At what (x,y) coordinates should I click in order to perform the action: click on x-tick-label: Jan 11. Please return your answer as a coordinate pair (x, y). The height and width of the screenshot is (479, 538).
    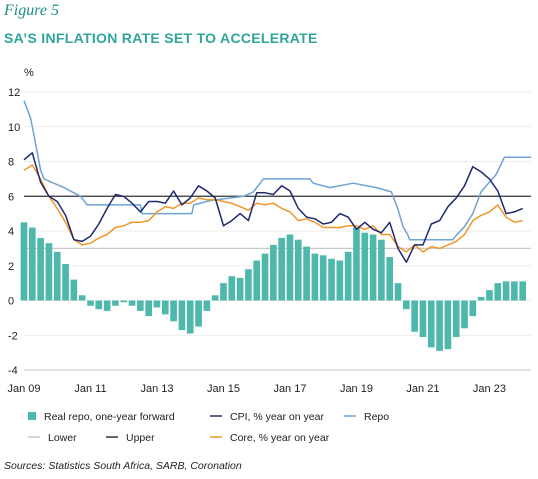
    Looking at the image, I should click on (90, 389).